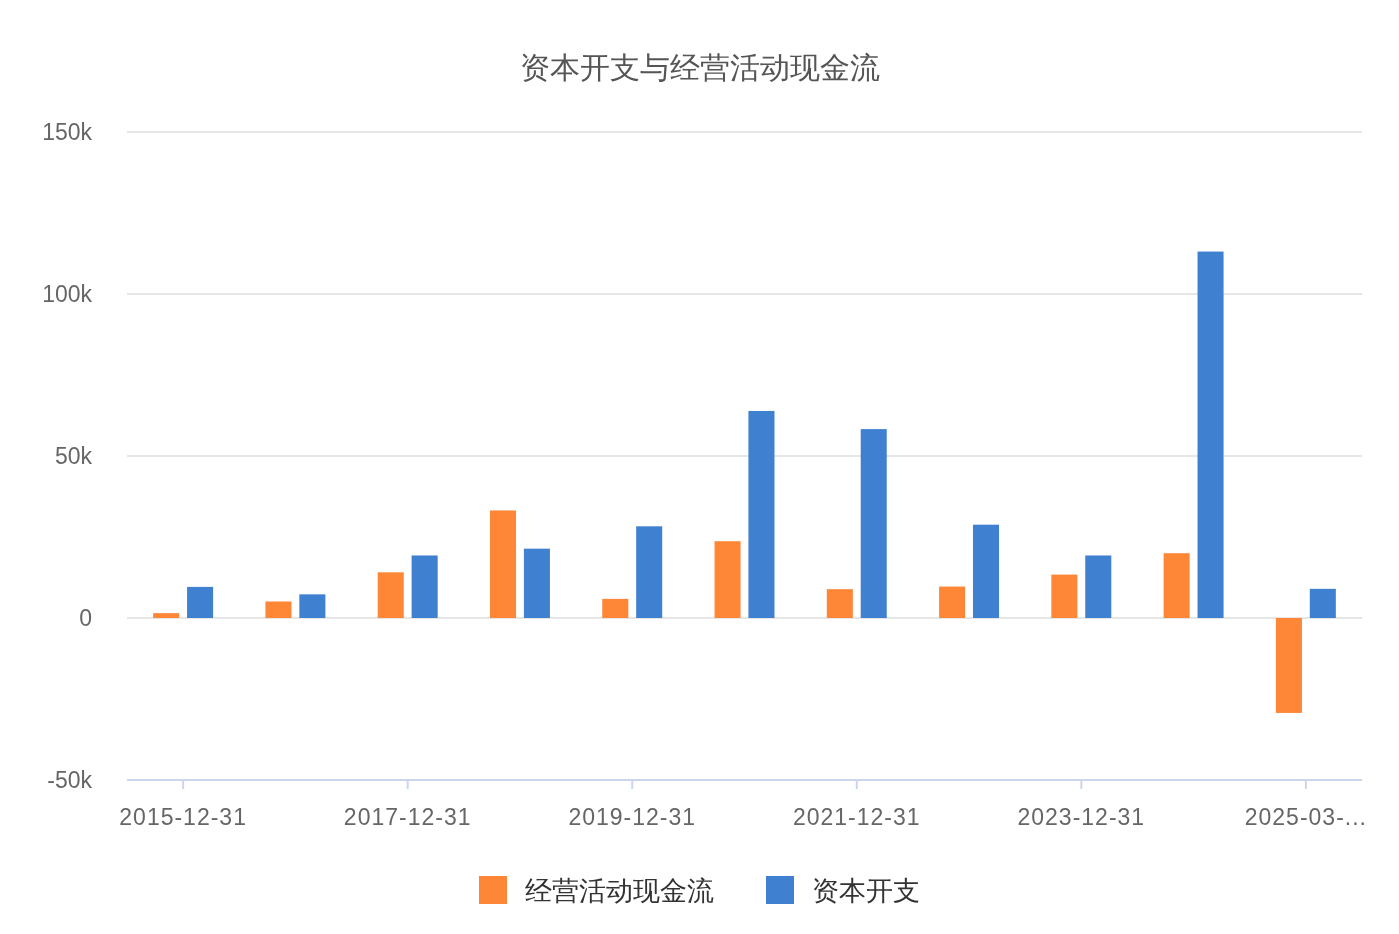 The image size is (1399, 934). Describe the element at coordinates (67, 294) in the screenshot. I see `y-tick-label: 100k` at that location.